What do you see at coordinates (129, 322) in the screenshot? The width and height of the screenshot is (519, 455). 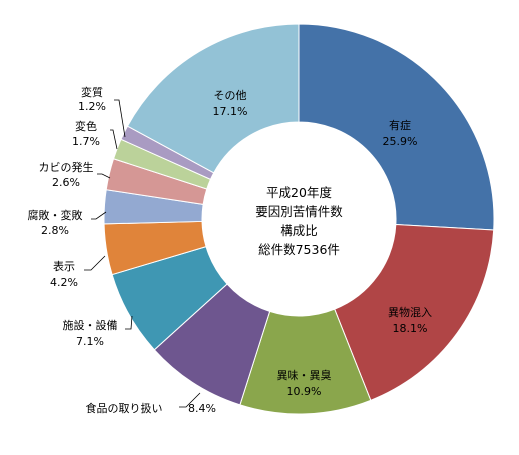 I see `leader-line-shisetsu` at bounding box center [129, 322].